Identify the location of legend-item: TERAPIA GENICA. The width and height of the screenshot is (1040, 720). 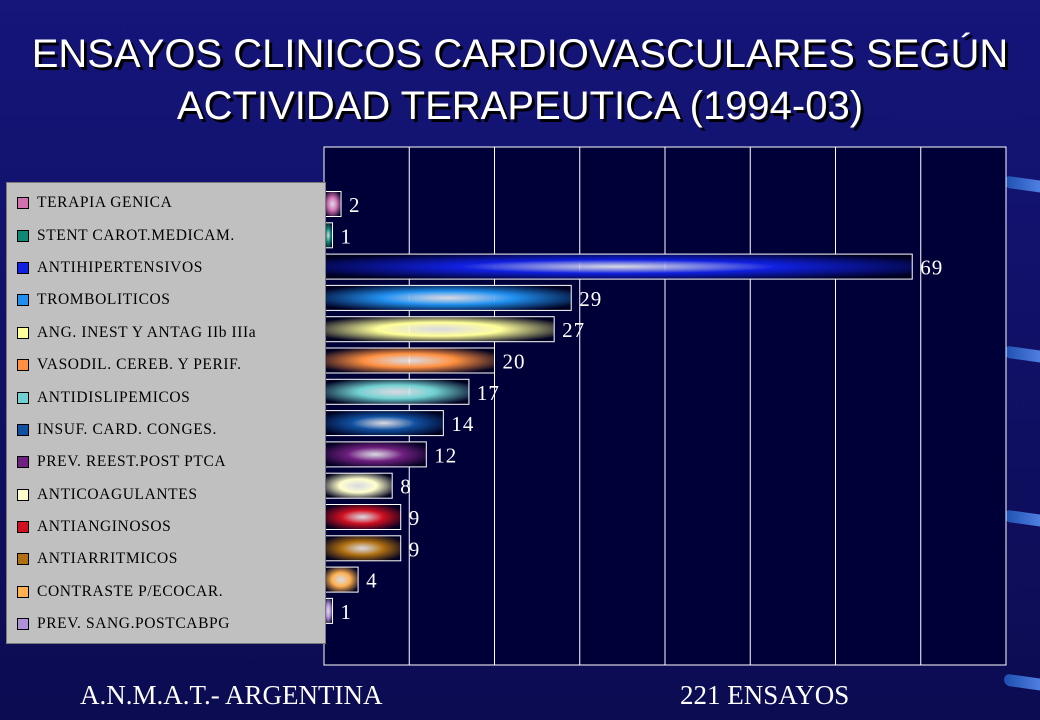
(166, 203).